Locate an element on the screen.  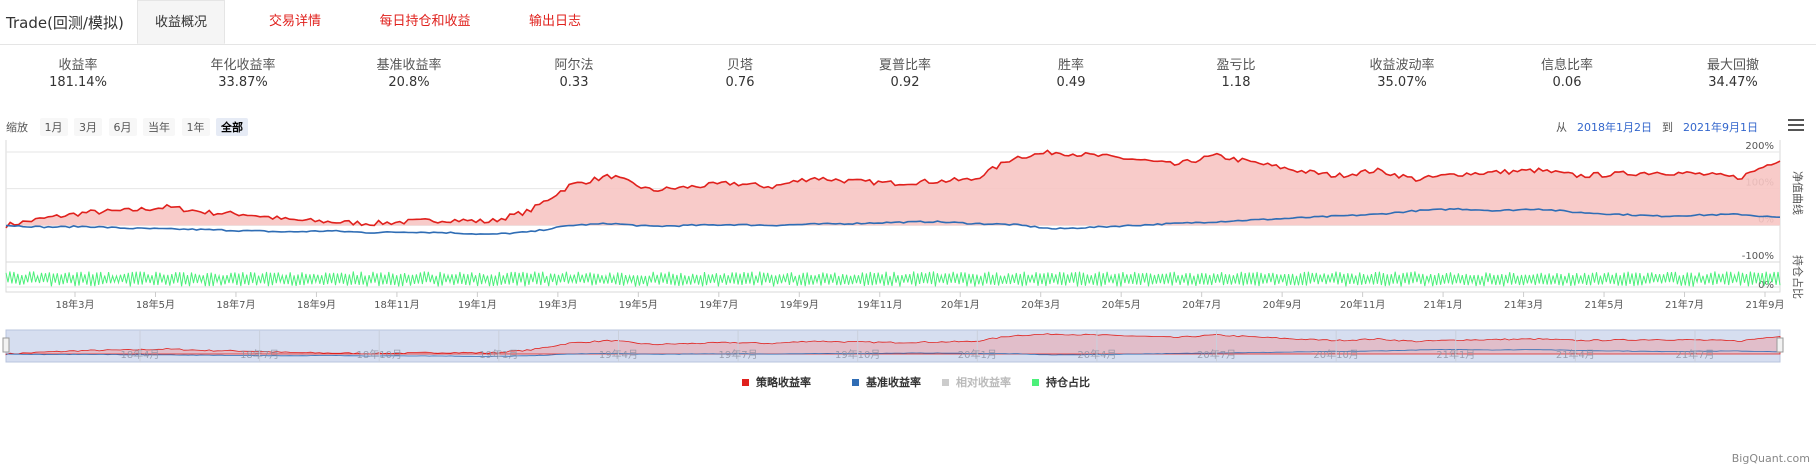
y-tick-label: 0% is located at coordinates (1766, 285).